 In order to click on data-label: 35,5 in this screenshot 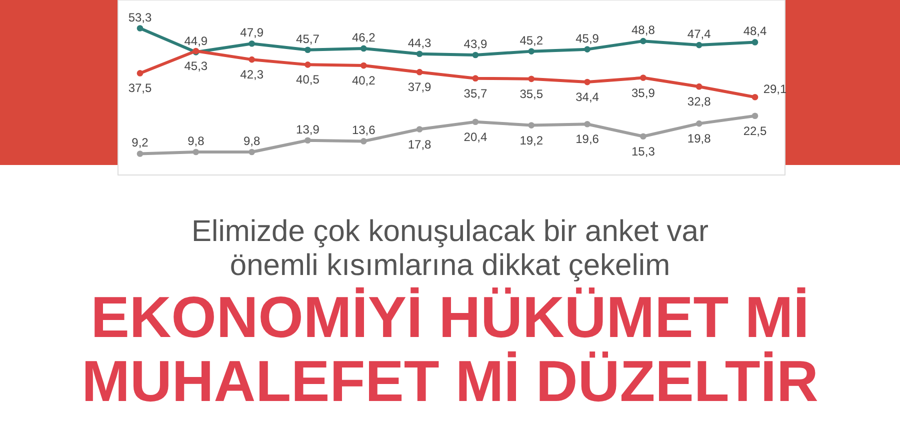, I will do `click(532, 93)`.